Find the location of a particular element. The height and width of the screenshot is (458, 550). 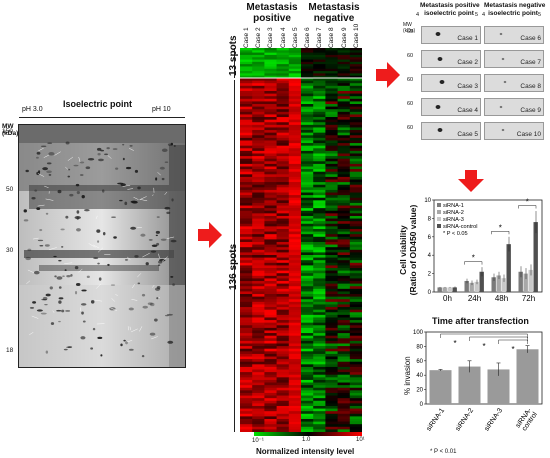

spot-icon is located at coordinates (440, 59).